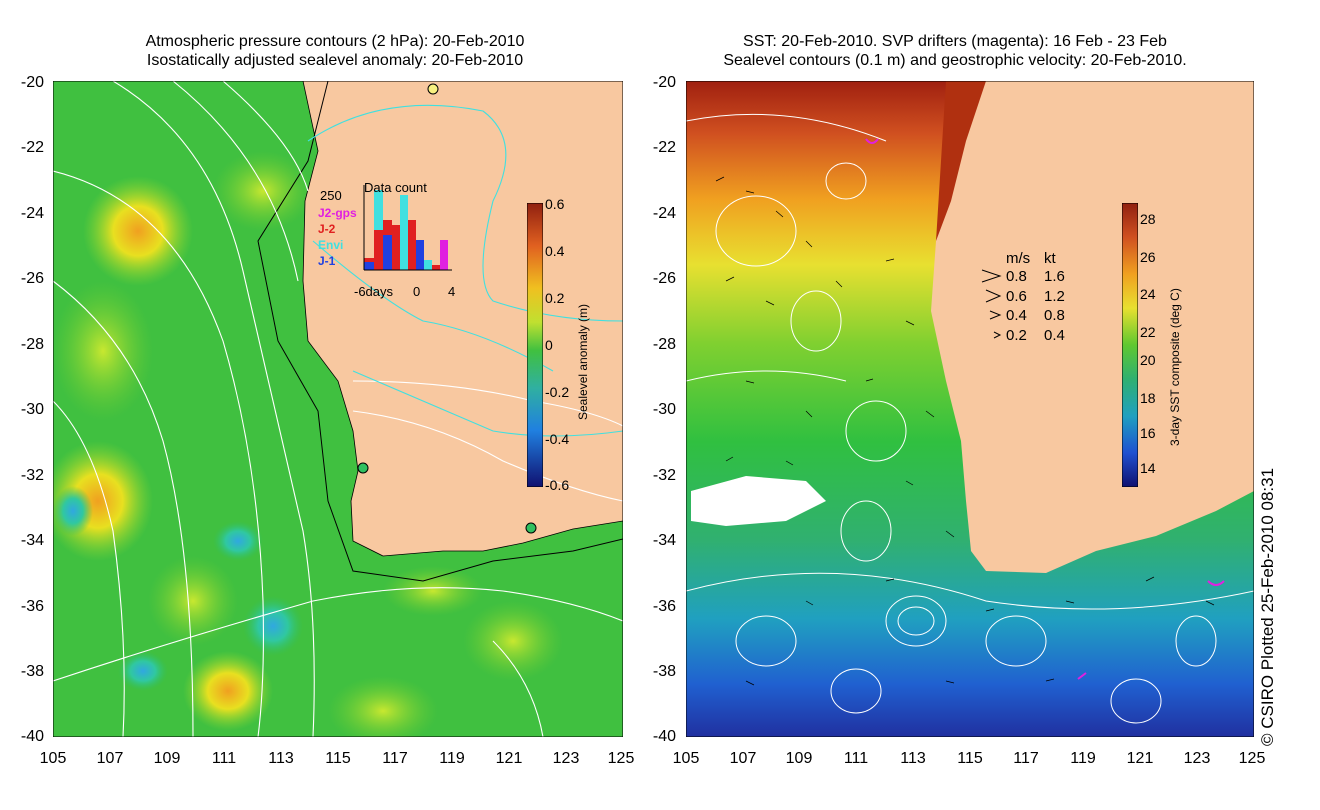 This screenshot has height=810, width=1320. What do you see at coordinates (1148, 219) in the screenshot?
I see `right-cb-tick: 28` at bounding box center [1148, 219].